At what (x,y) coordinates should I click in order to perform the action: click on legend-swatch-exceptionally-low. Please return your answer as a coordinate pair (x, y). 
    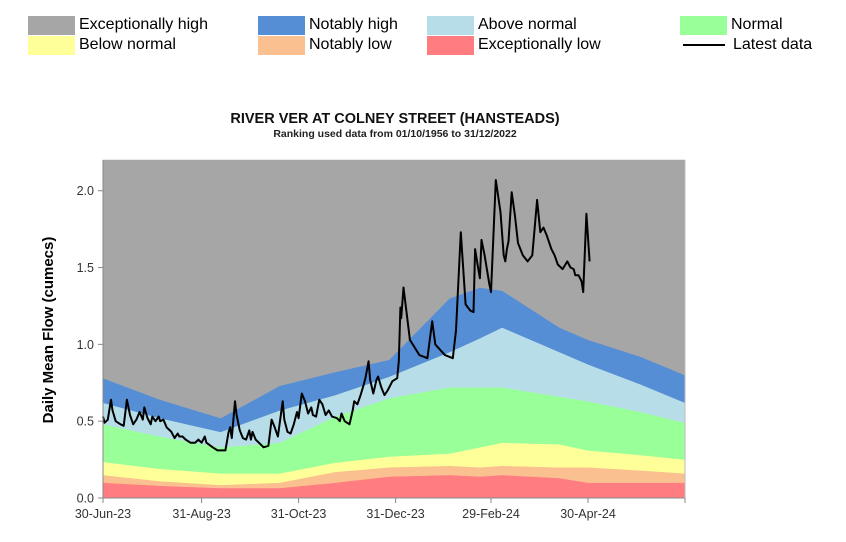
    Looking at the image, I should click on (450, 45).